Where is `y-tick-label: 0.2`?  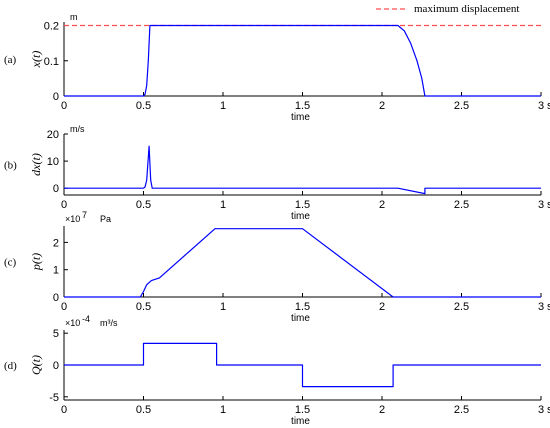 y-tick-label: 0.2 is located at coordinates (51, 27).